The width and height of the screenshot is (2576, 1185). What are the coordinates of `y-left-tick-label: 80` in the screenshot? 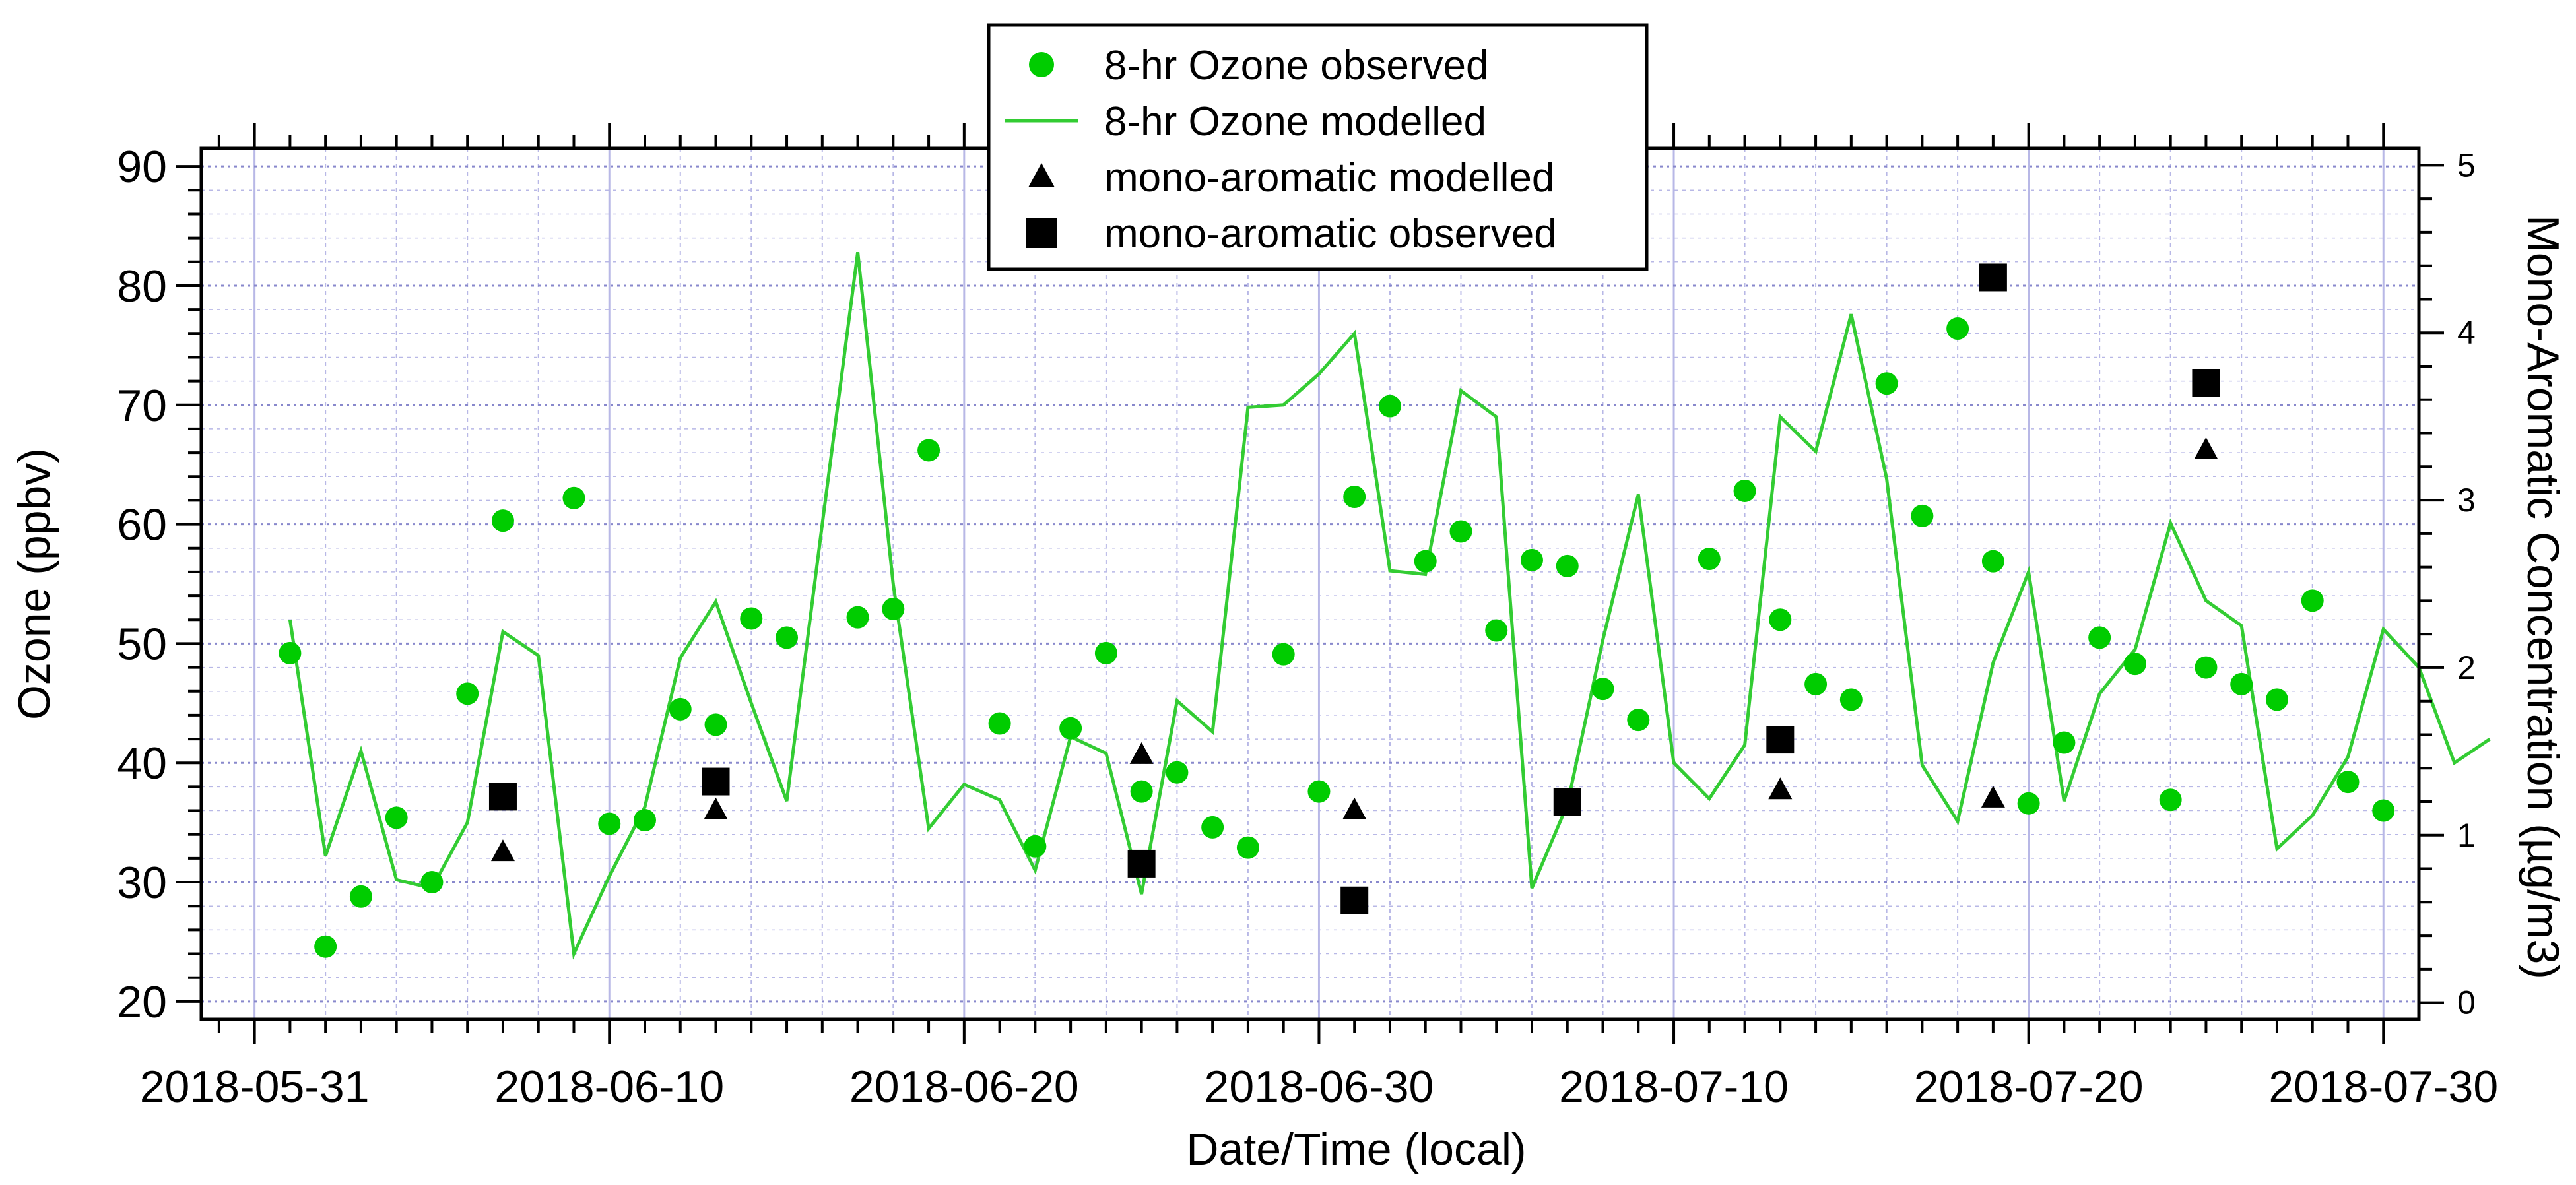 It's located at (142, 286).